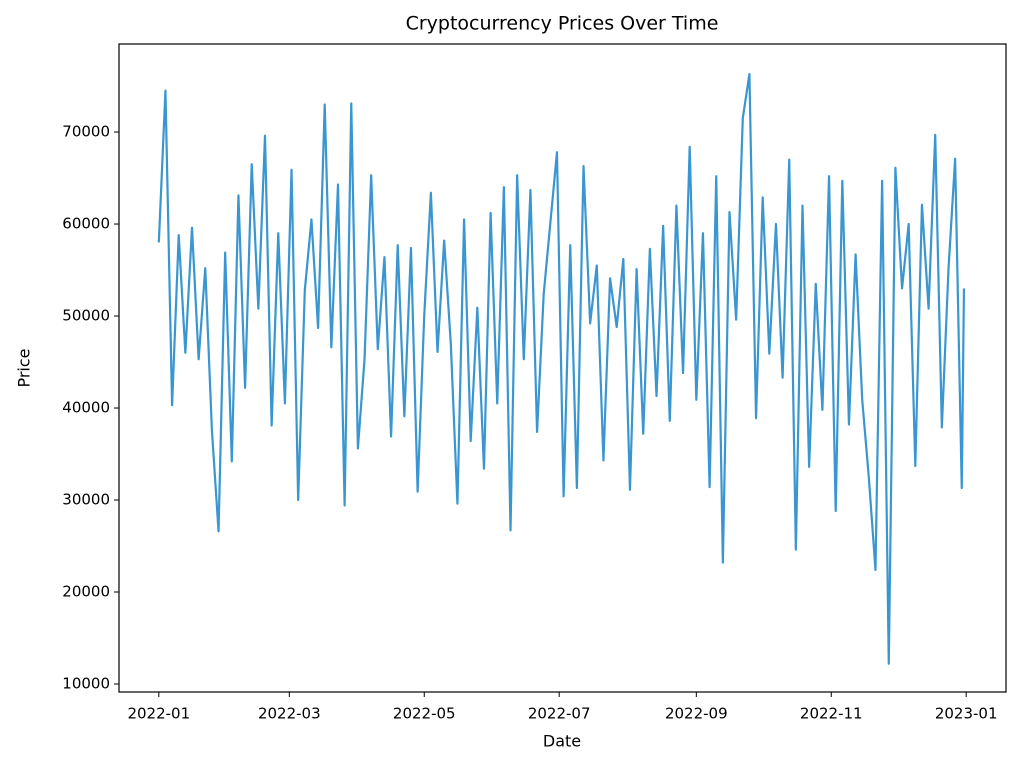  Describe the element at coordinates (86, 500) in the screenshot. I see `y-tick-label: 30000` at that location.